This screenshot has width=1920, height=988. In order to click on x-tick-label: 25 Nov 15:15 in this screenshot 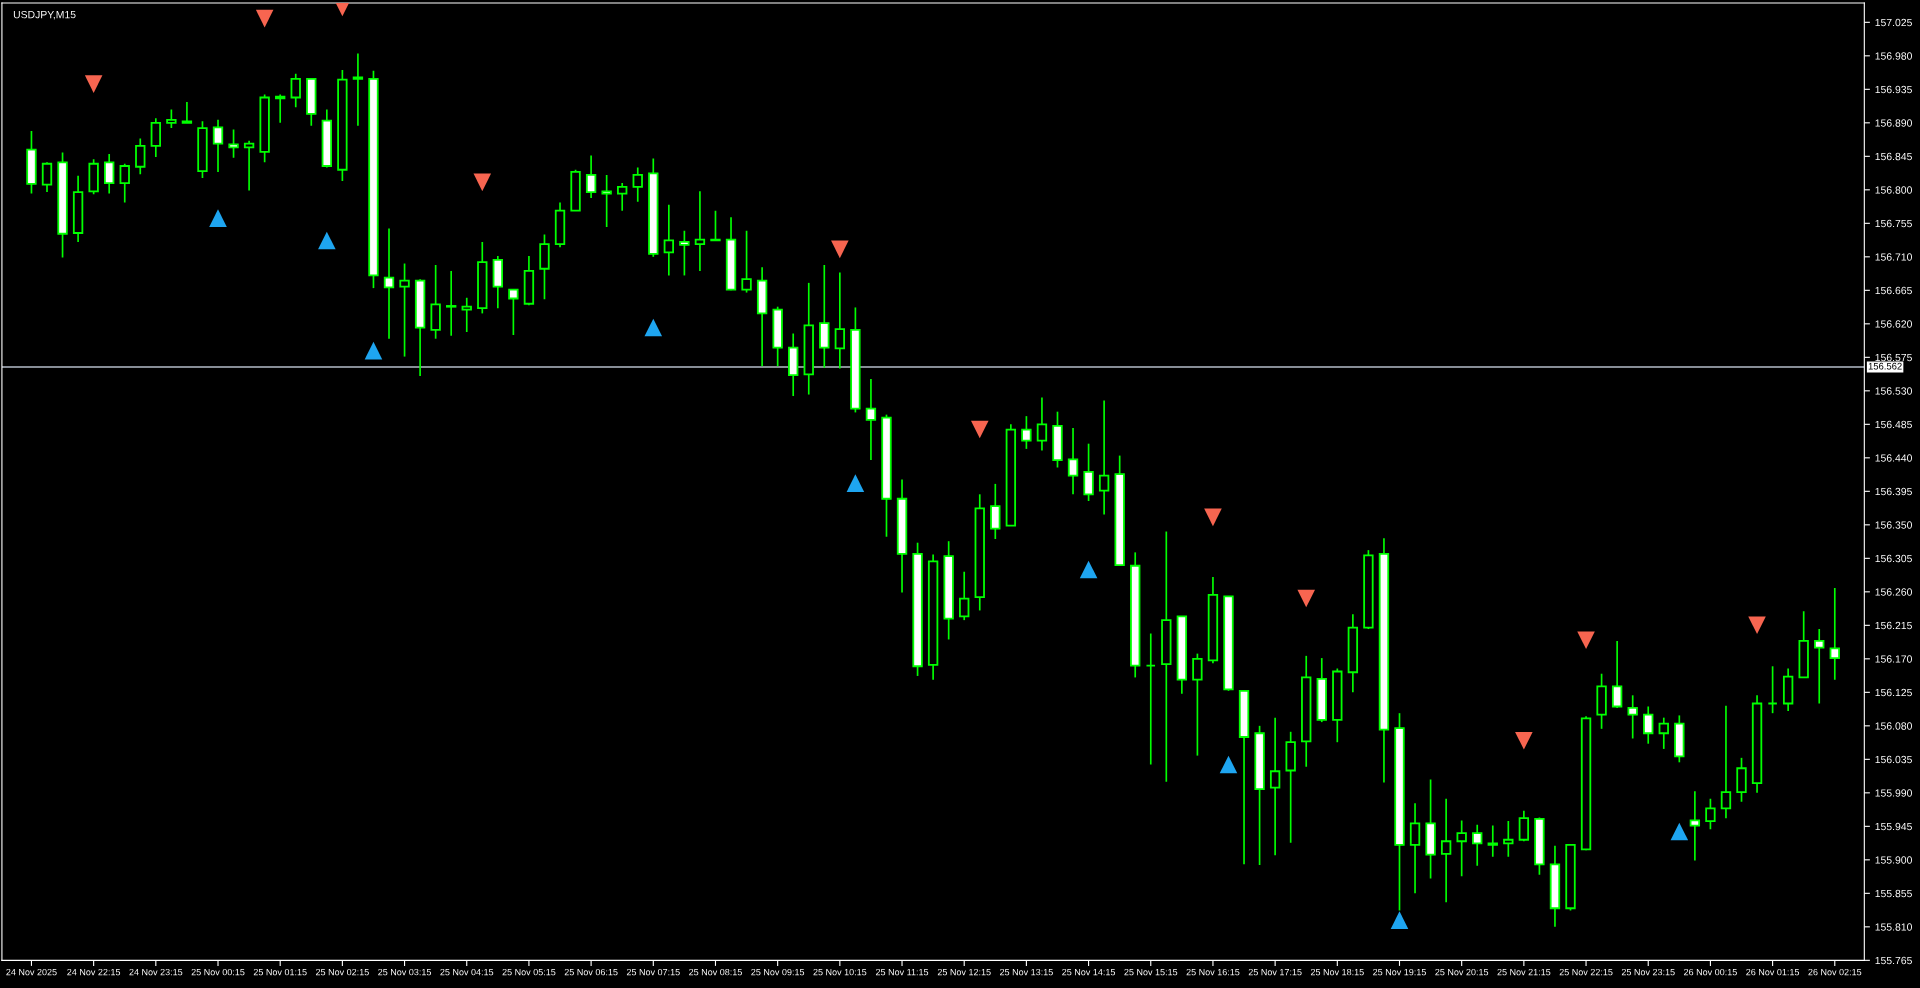, I will do `click(1151, 972)`.